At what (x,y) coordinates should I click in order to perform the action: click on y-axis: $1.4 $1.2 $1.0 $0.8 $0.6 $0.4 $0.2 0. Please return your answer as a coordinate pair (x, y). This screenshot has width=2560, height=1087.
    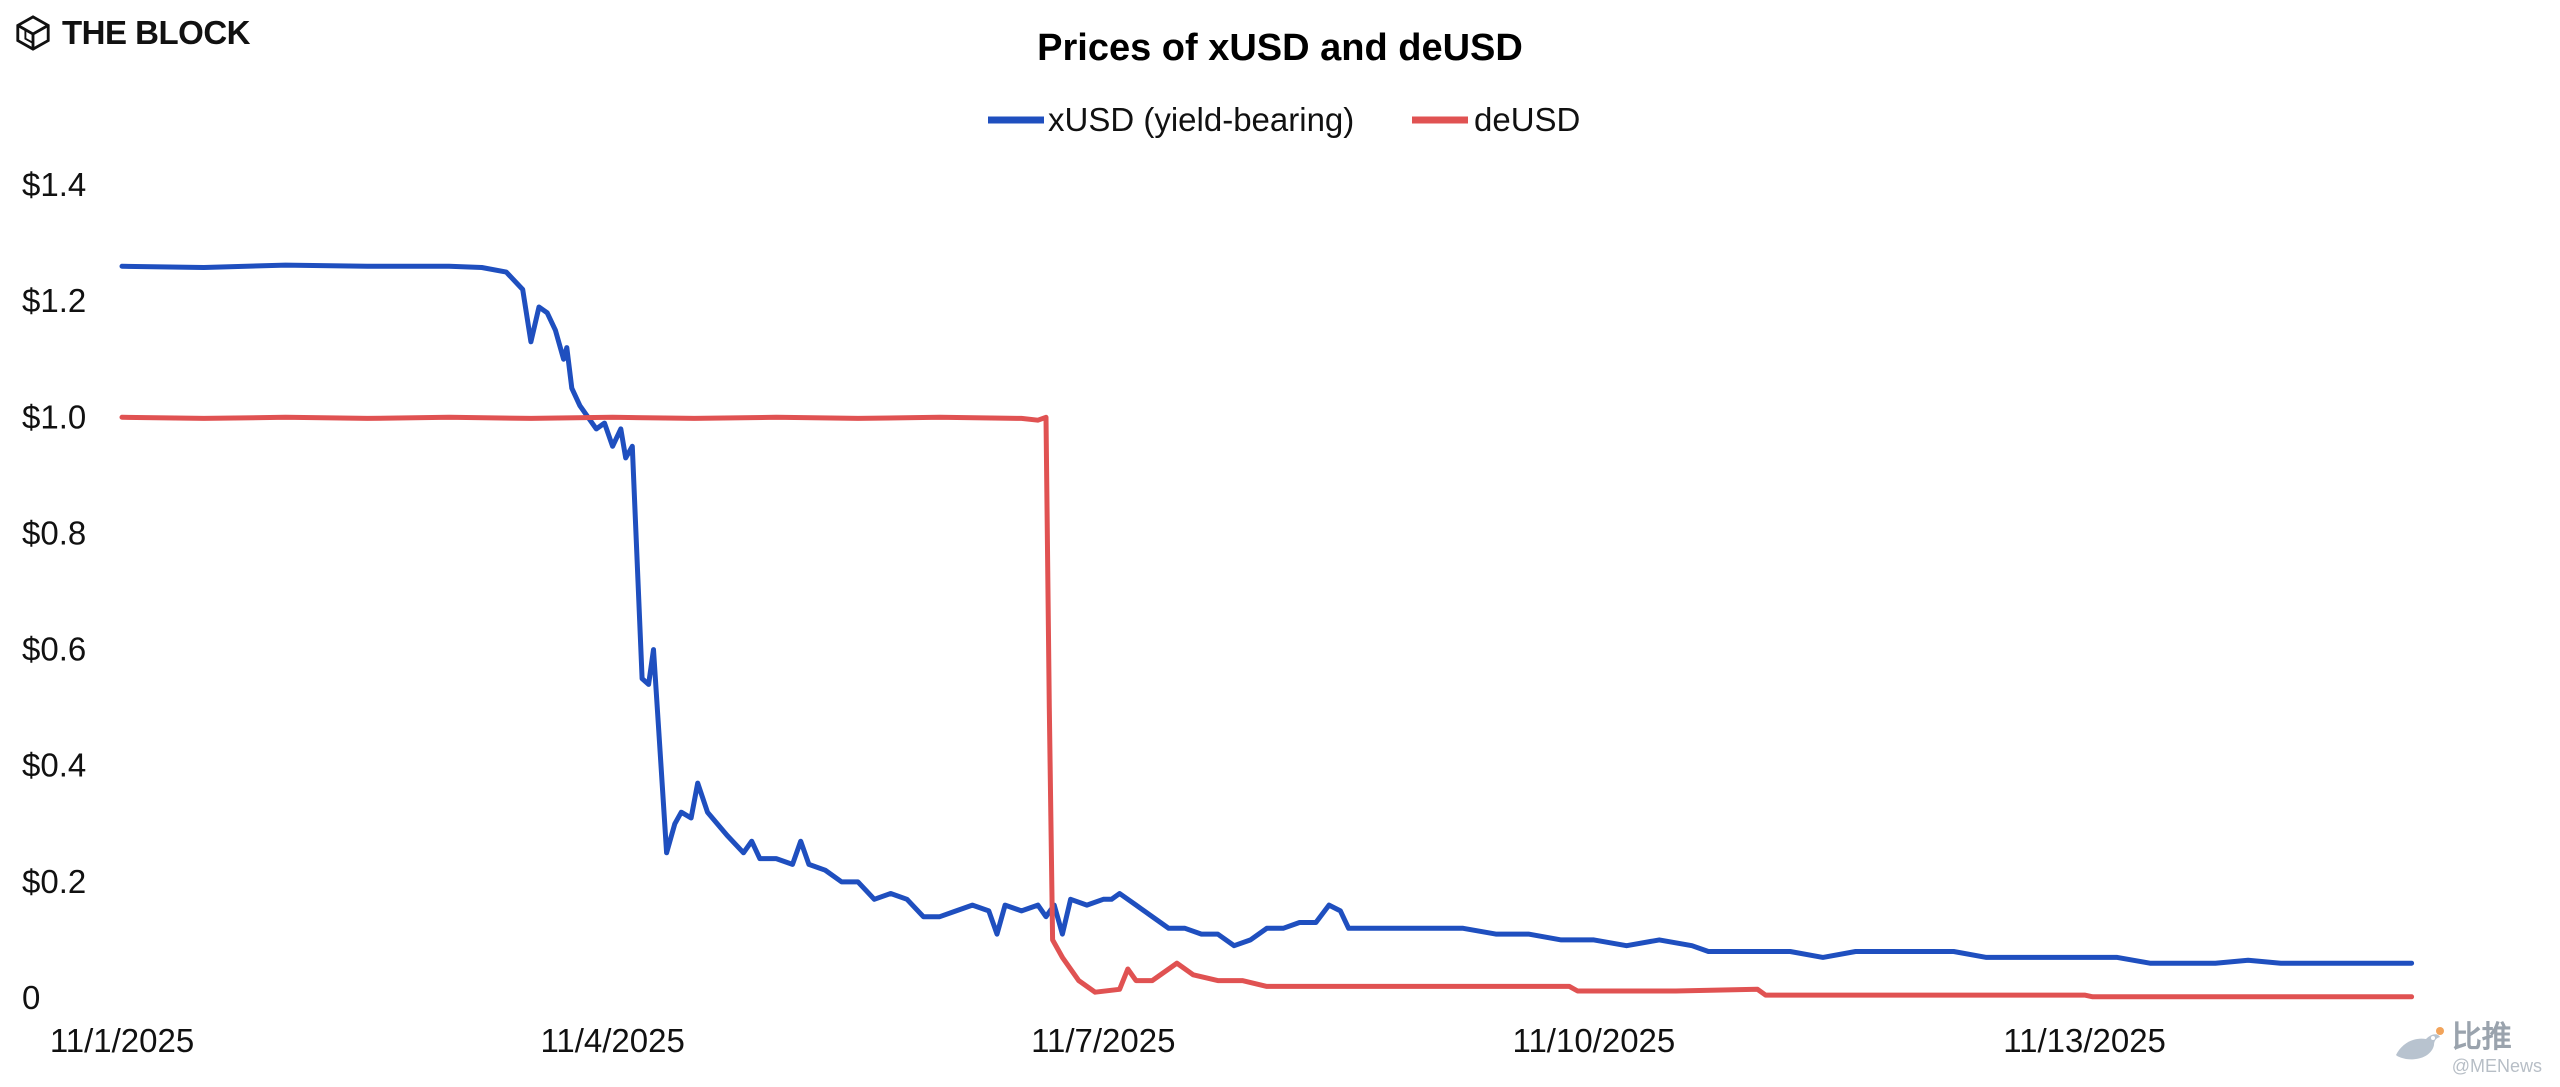
    Looking at the image, I should click on (54, 591).